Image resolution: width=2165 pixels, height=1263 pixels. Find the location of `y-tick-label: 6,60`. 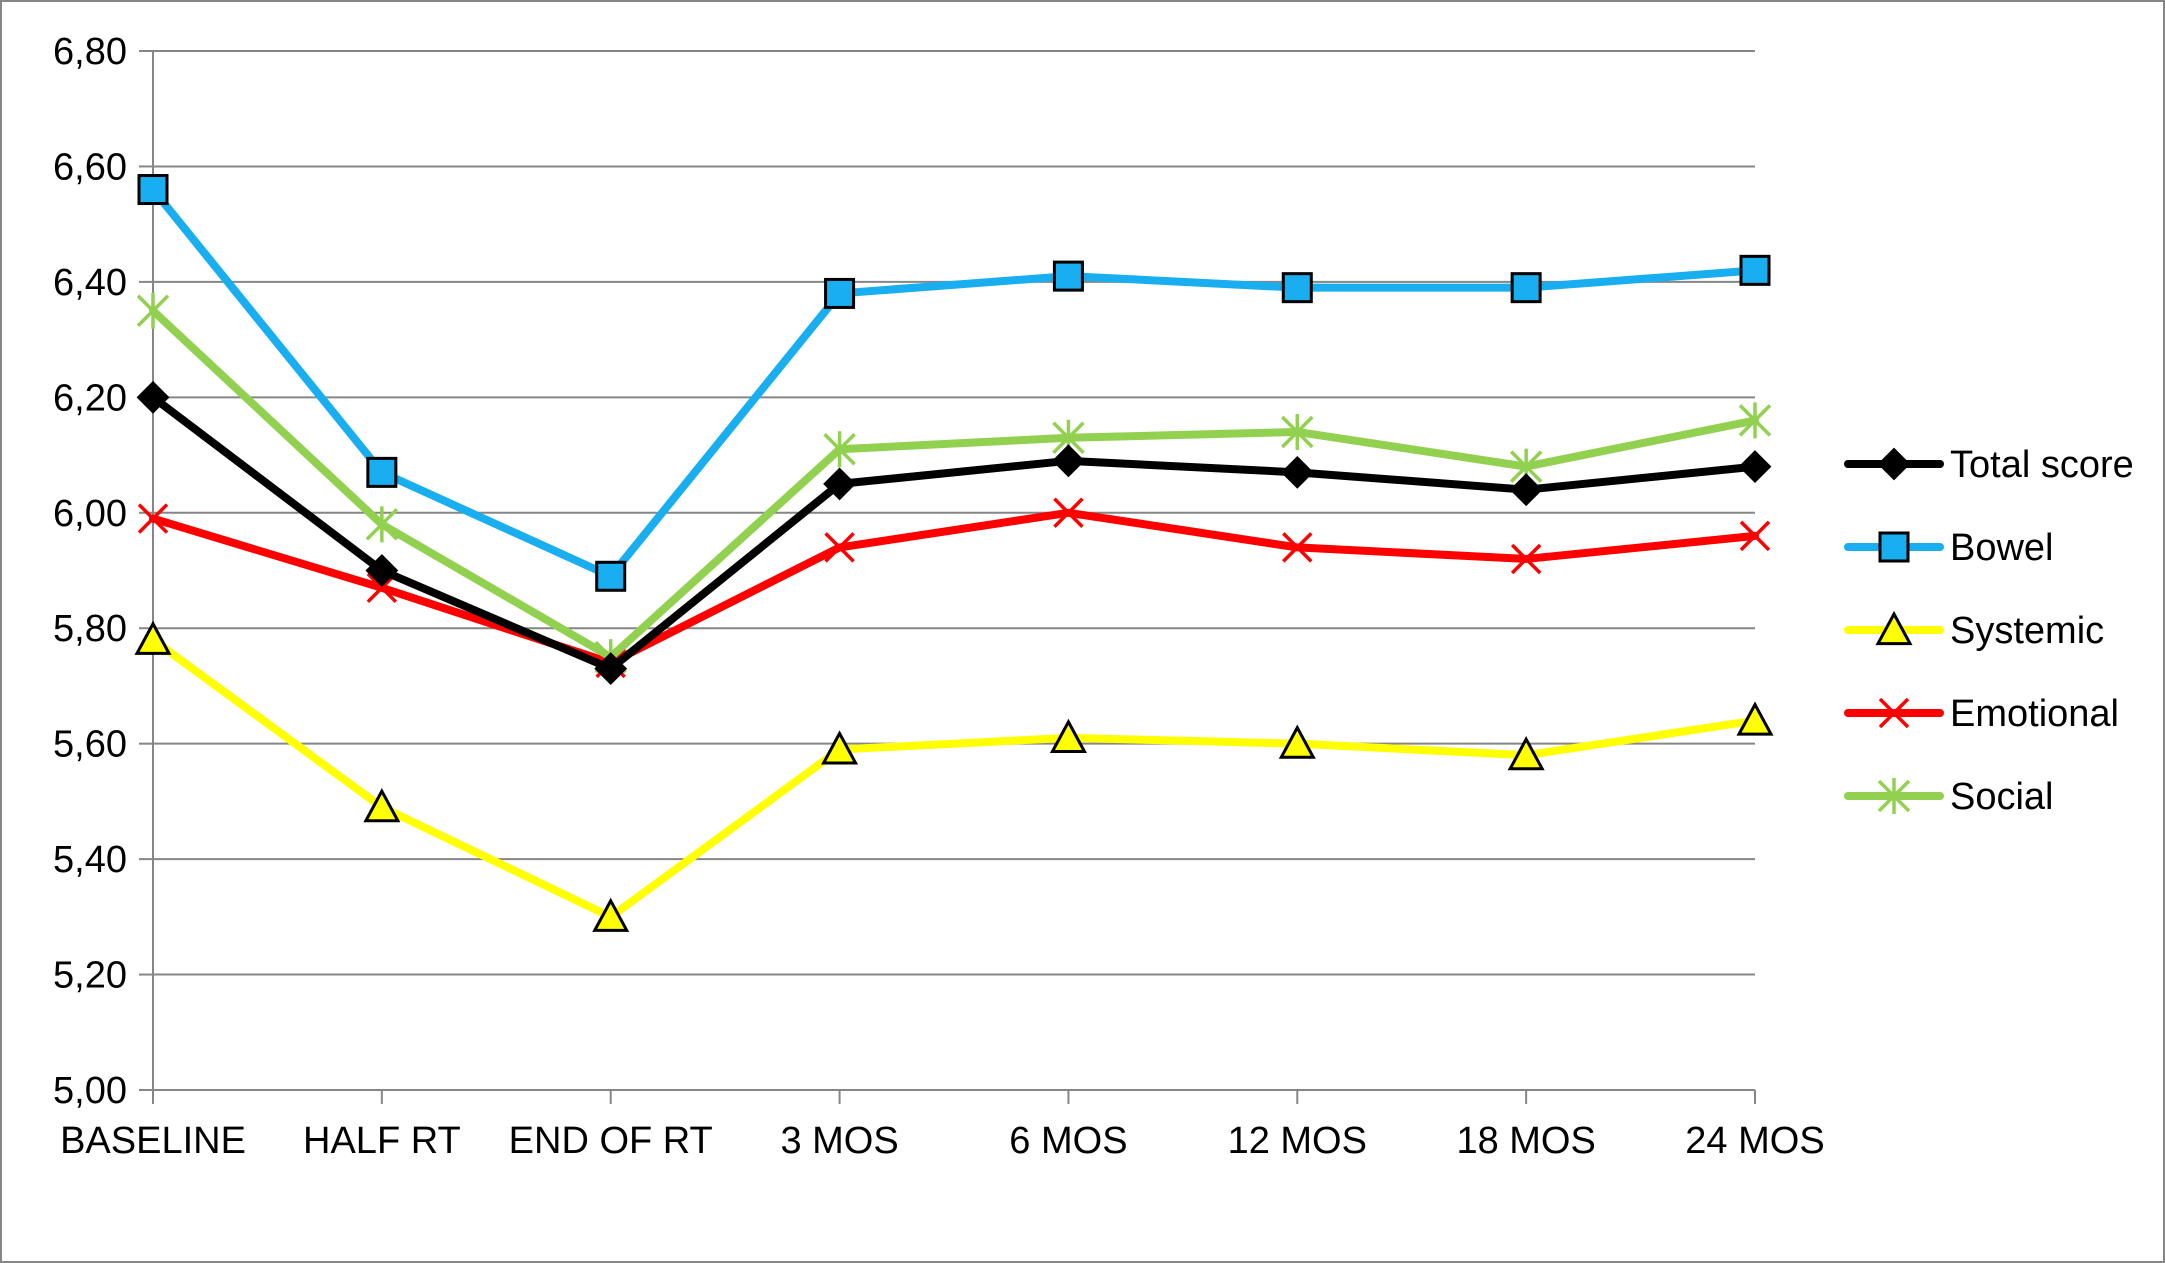

y-tick-label: 6,60 is located at coordinates (90, 167).